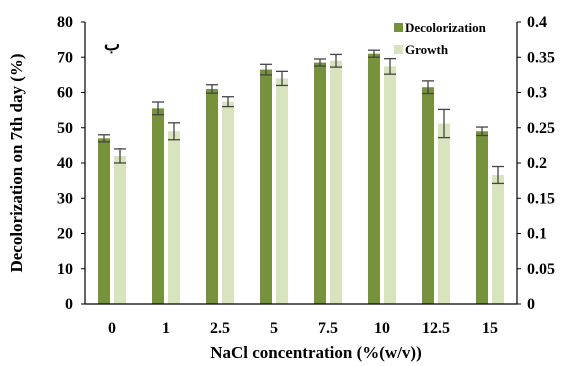 The image size is (568, 366). What do you see at coordinates (65, 234) in the screenshot?
I see `y-tick-label: 20` at bounding box center [65, 234].